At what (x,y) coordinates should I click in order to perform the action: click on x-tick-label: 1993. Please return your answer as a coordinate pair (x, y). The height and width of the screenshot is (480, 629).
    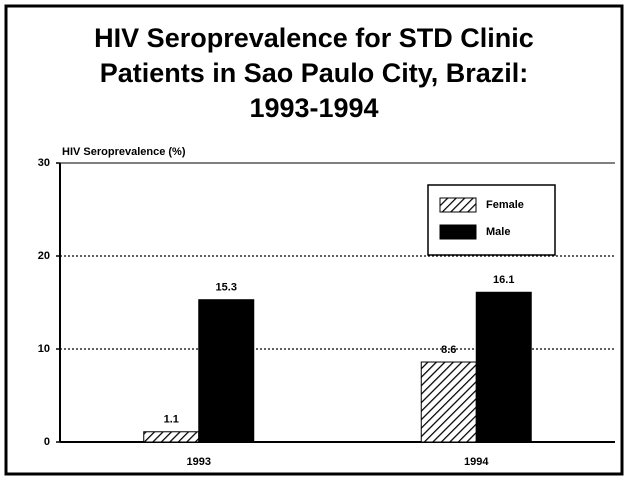
    Looking at the image, I should click on (199, 462).